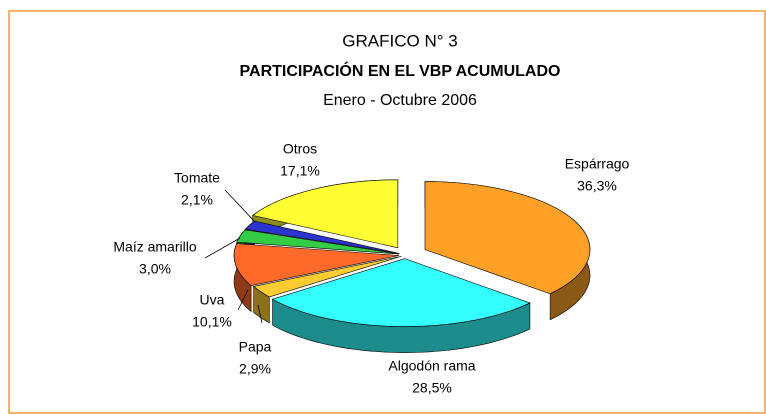 This screenshot has height=414, width=766. I want to click on slice-value-label: 3,0%, so click(155, 269).